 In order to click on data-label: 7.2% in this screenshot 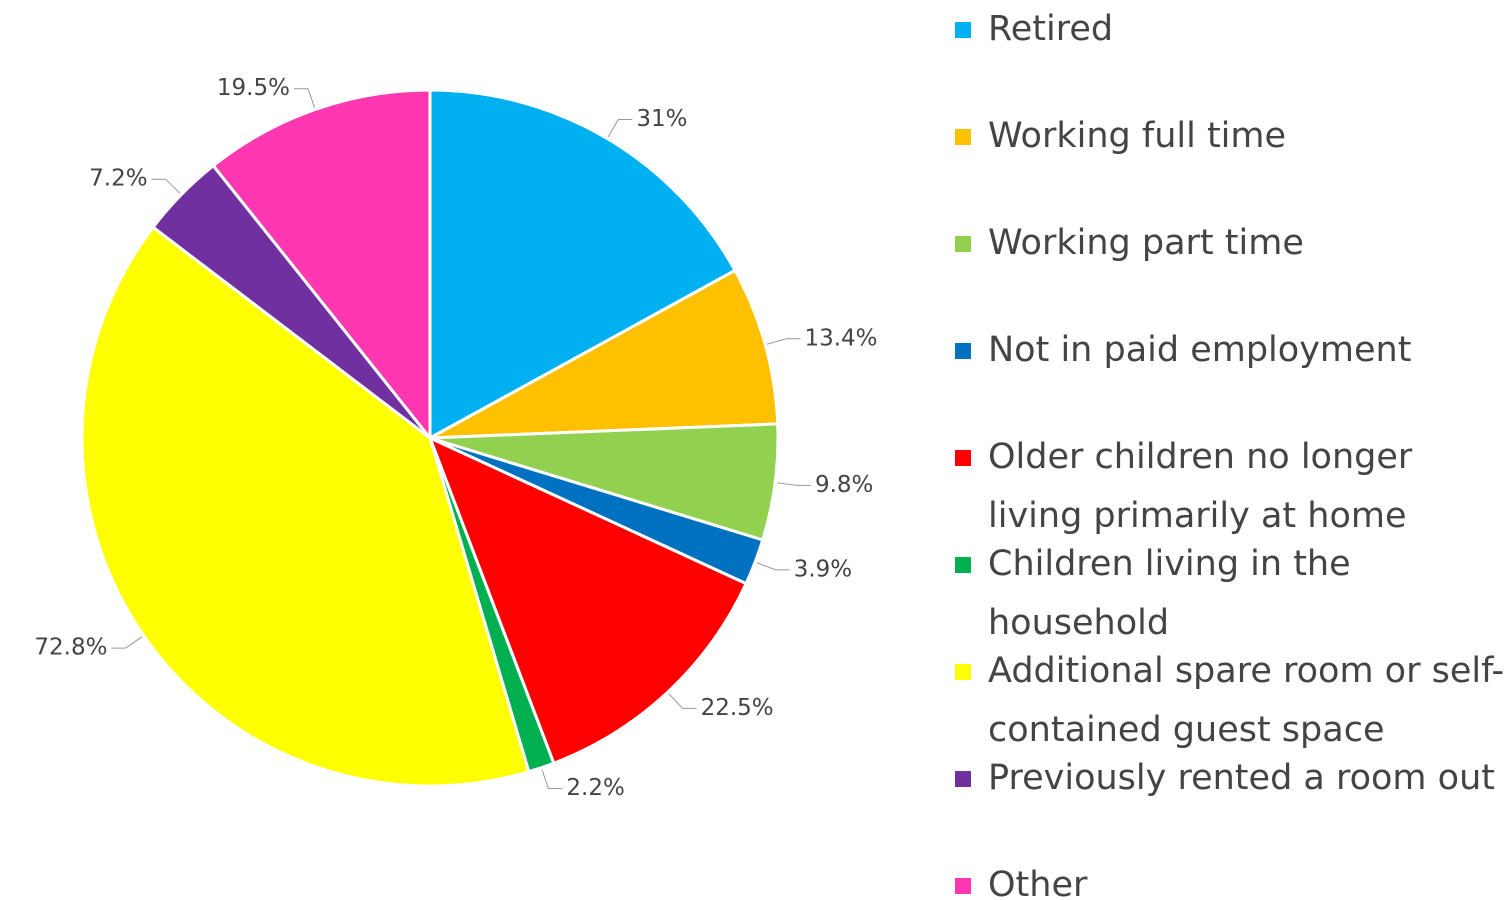, I will do `click(118, 179)`.